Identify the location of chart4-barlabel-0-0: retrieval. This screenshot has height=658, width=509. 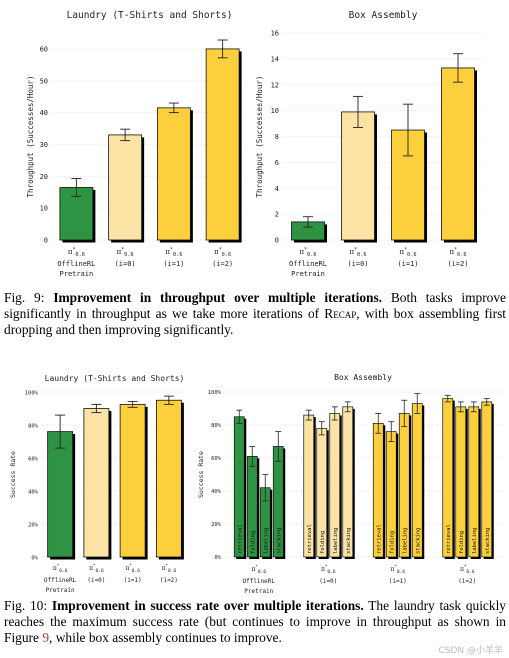
(240, 539).